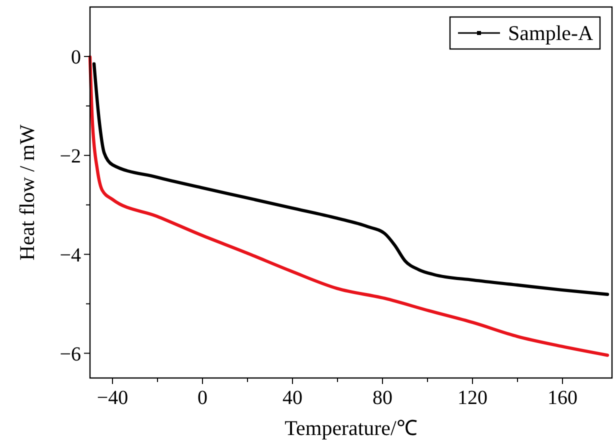  What do you see at coordinates (70, 255) in the screenshot?
I see `y-tick-label: −4` at bounding box center [70, 255].